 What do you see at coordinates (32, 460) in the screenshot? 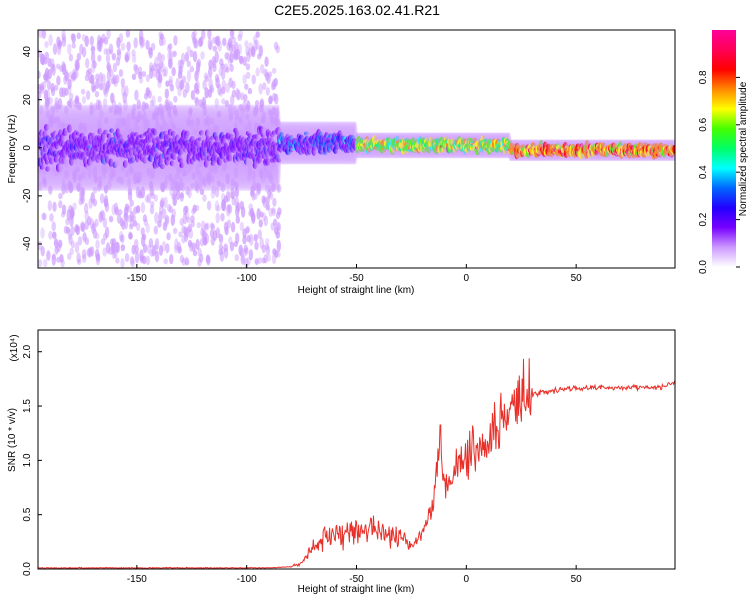
I see `snr-y-ticks: 0.0 0.5 1.0 1.5 2.0` at bounding box center [32, 460].